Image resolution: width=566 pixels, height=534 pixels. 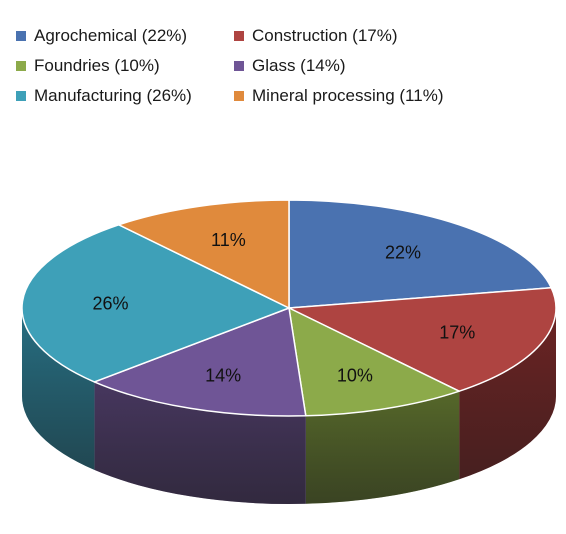 I want to click on pie-slice-foundries, so click(x=374, y=362).